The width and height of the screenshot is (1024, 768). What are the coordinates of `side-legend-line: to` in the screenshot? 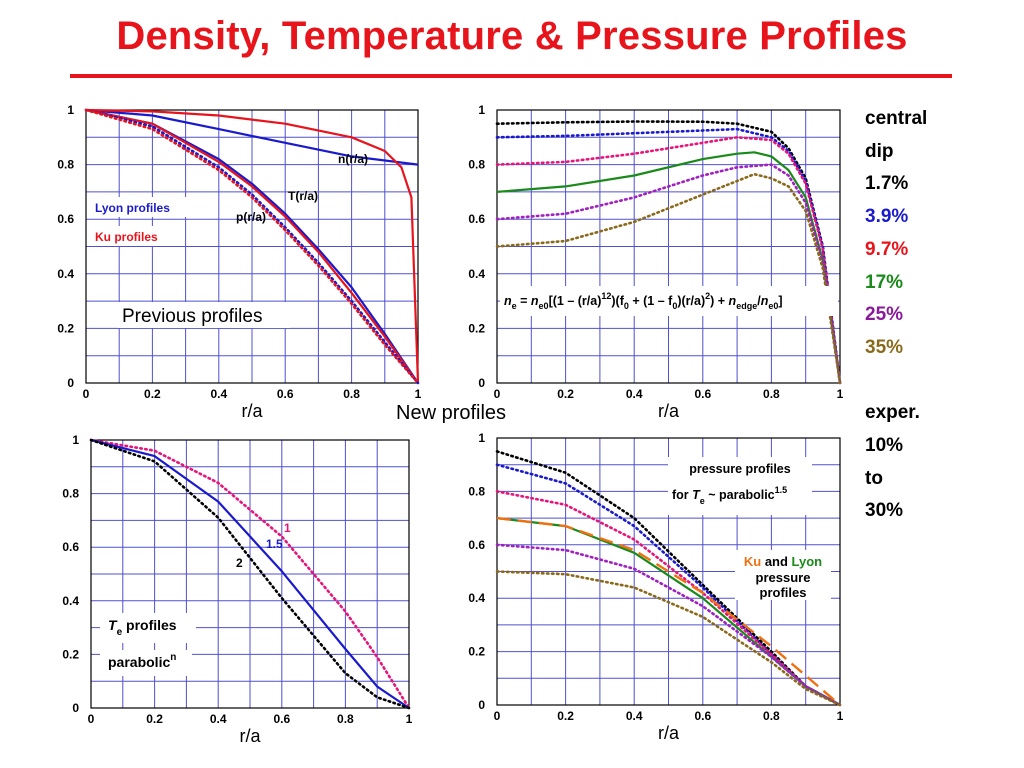 It's located at (874, 478).